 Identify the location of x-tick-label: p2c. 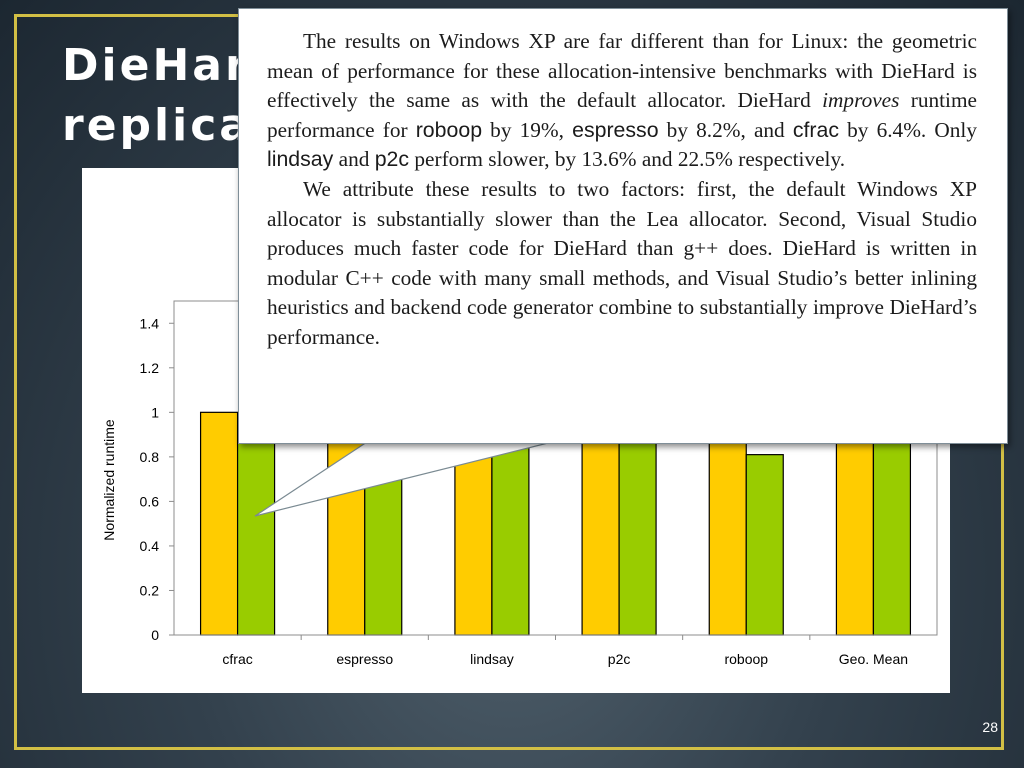
(619, 659).